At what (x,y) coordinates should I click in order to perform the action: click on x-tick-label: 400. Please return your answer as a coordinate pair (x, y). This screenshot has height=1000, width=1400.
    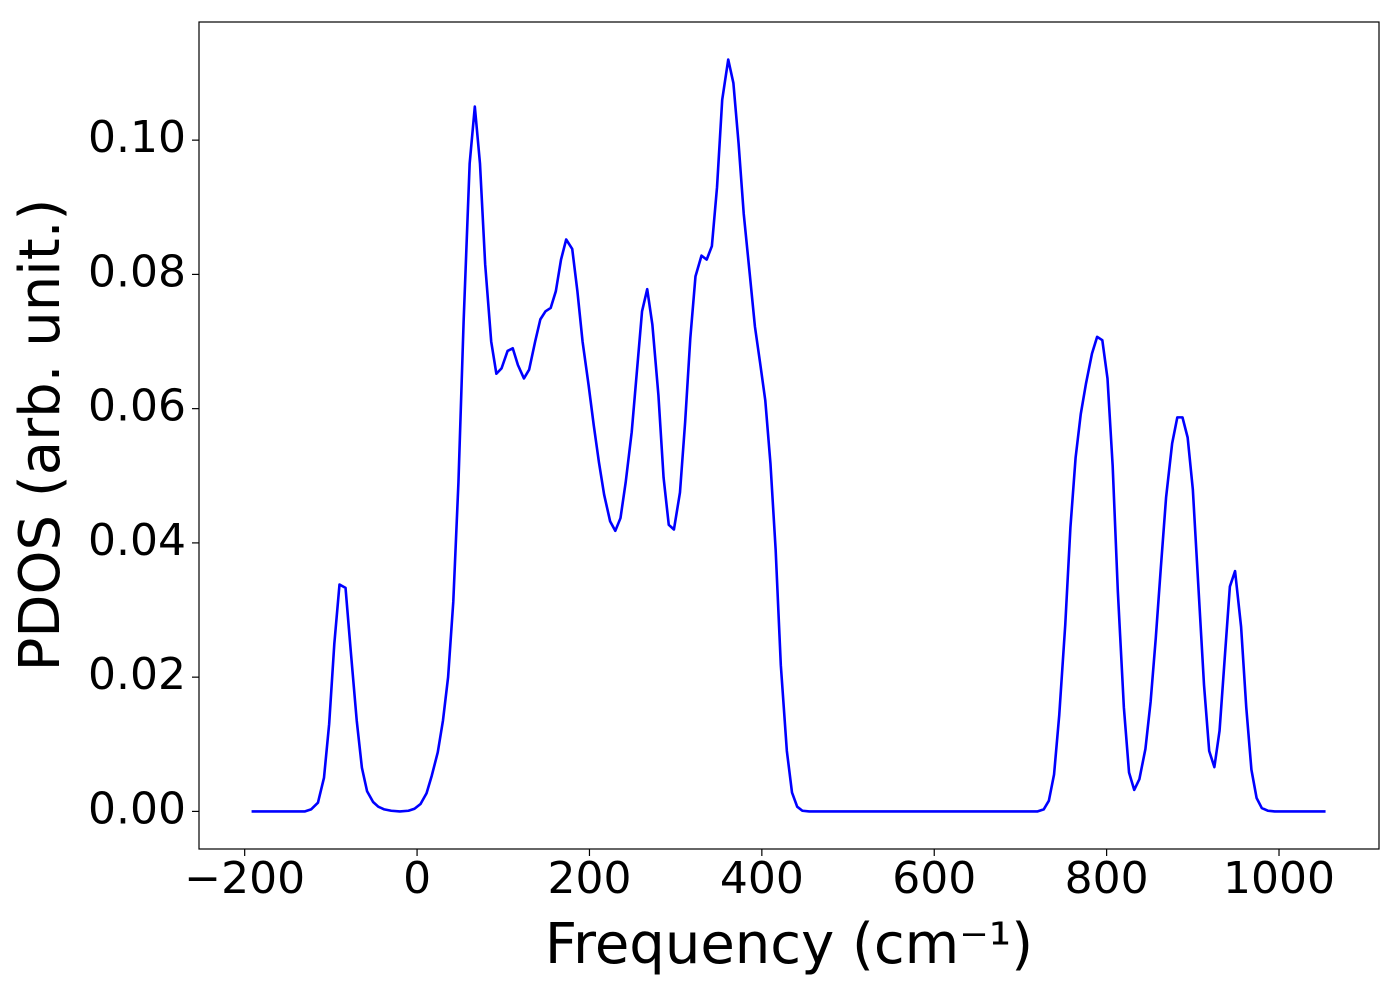
    Looking at the image, I should click on (762, 878).